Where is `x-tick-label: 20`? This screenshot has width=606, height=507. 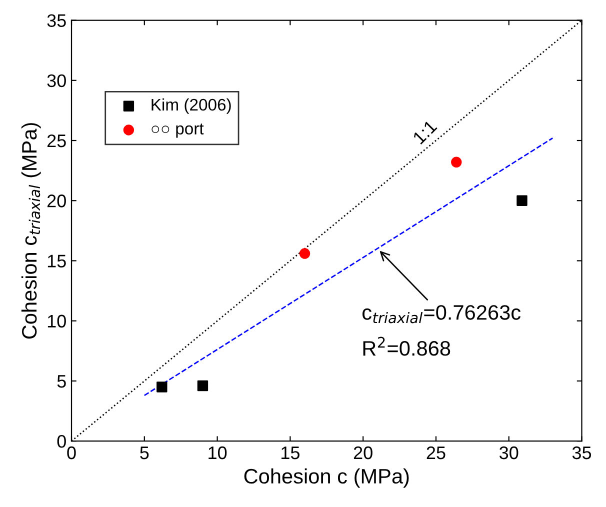
x-tick-label: 20 is located at coordinates (363, 453).